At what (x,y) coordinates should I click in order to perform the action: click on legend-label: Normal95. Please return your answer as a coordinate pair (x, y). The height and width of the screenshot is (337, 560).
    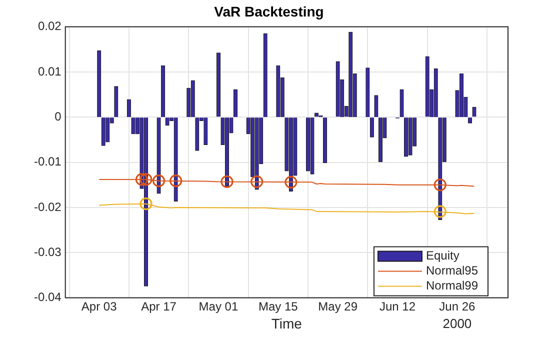
    Looking at the image, I should click on (452, 271).